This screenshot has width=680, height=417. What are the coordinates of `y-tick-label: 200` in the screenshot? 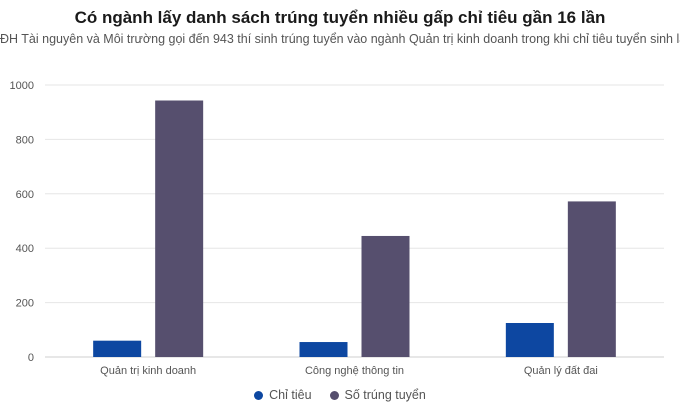 It's located at (25, 304).